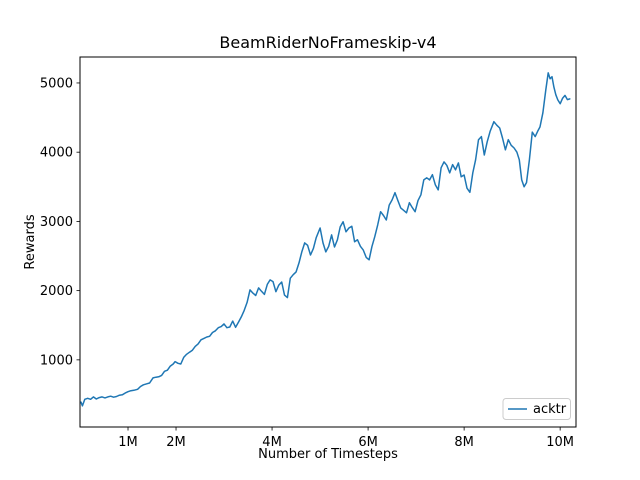 The height and width of the screenshot is (480, 640). Describe the element at coordinates (560, 442) in the screenshot. I see `x-tick-label: 10M` at that location.